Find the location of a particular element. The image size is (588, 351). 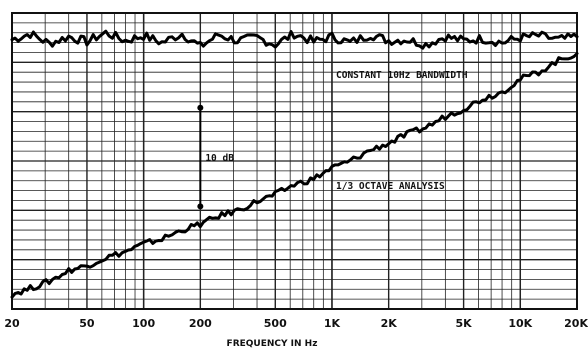

x-tick-label: 500 is located at coordinates (275, 323).